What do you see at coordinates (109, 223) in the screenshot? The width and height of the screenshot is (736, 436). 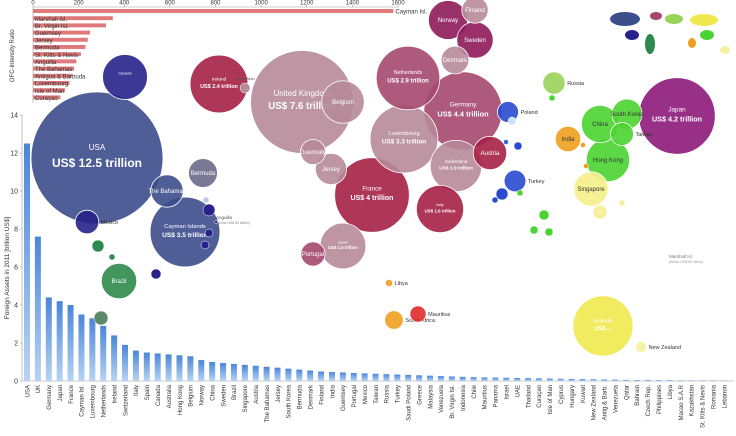 I see `bubble-name-label: Mexico` at bounding box center [109, 223].